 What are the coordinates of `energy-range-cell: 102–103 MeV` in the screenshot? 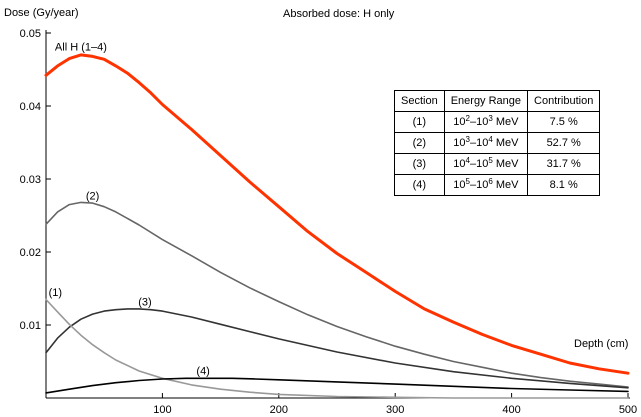 It's located at (486, 122).